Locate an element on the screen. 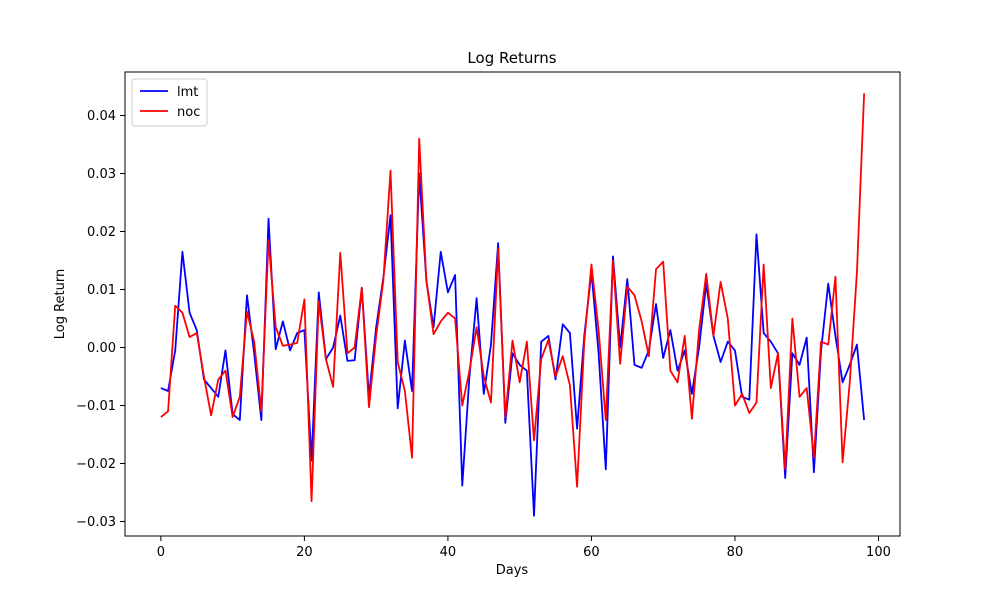  x-tick-label: 60 is located at coordinates (591, 552).